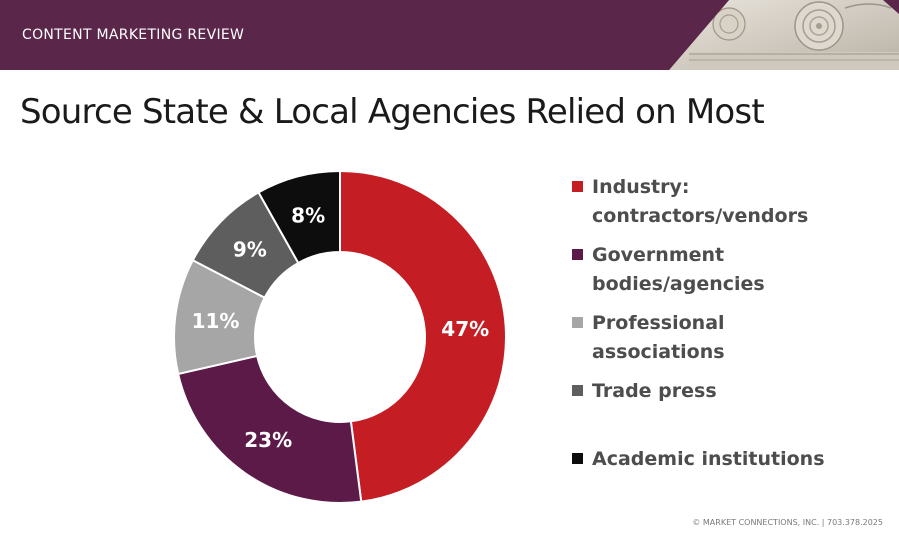 Image resolution: width=899 pixels, height=544 pixels. Describe the element at coordinates (577, 322) in the screenshot. I see `legend-swatch-professional` at that location.